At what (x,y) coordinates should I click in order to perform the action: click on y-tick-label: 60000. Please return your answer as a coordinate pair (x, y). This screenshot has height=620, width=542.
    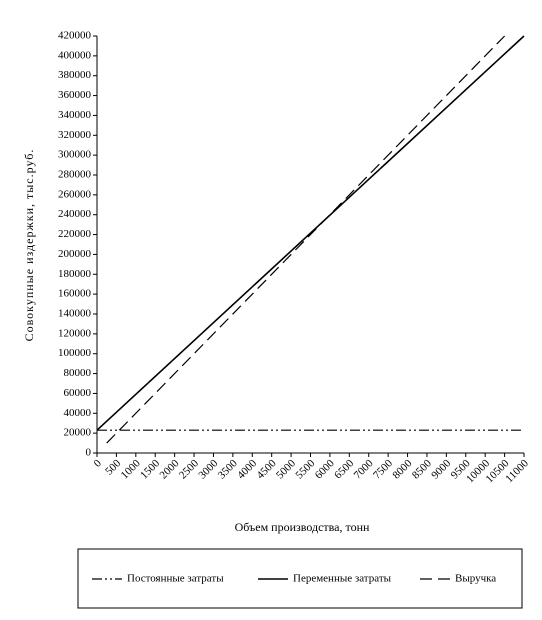
    Looking at the image, I should click on (78, 393).